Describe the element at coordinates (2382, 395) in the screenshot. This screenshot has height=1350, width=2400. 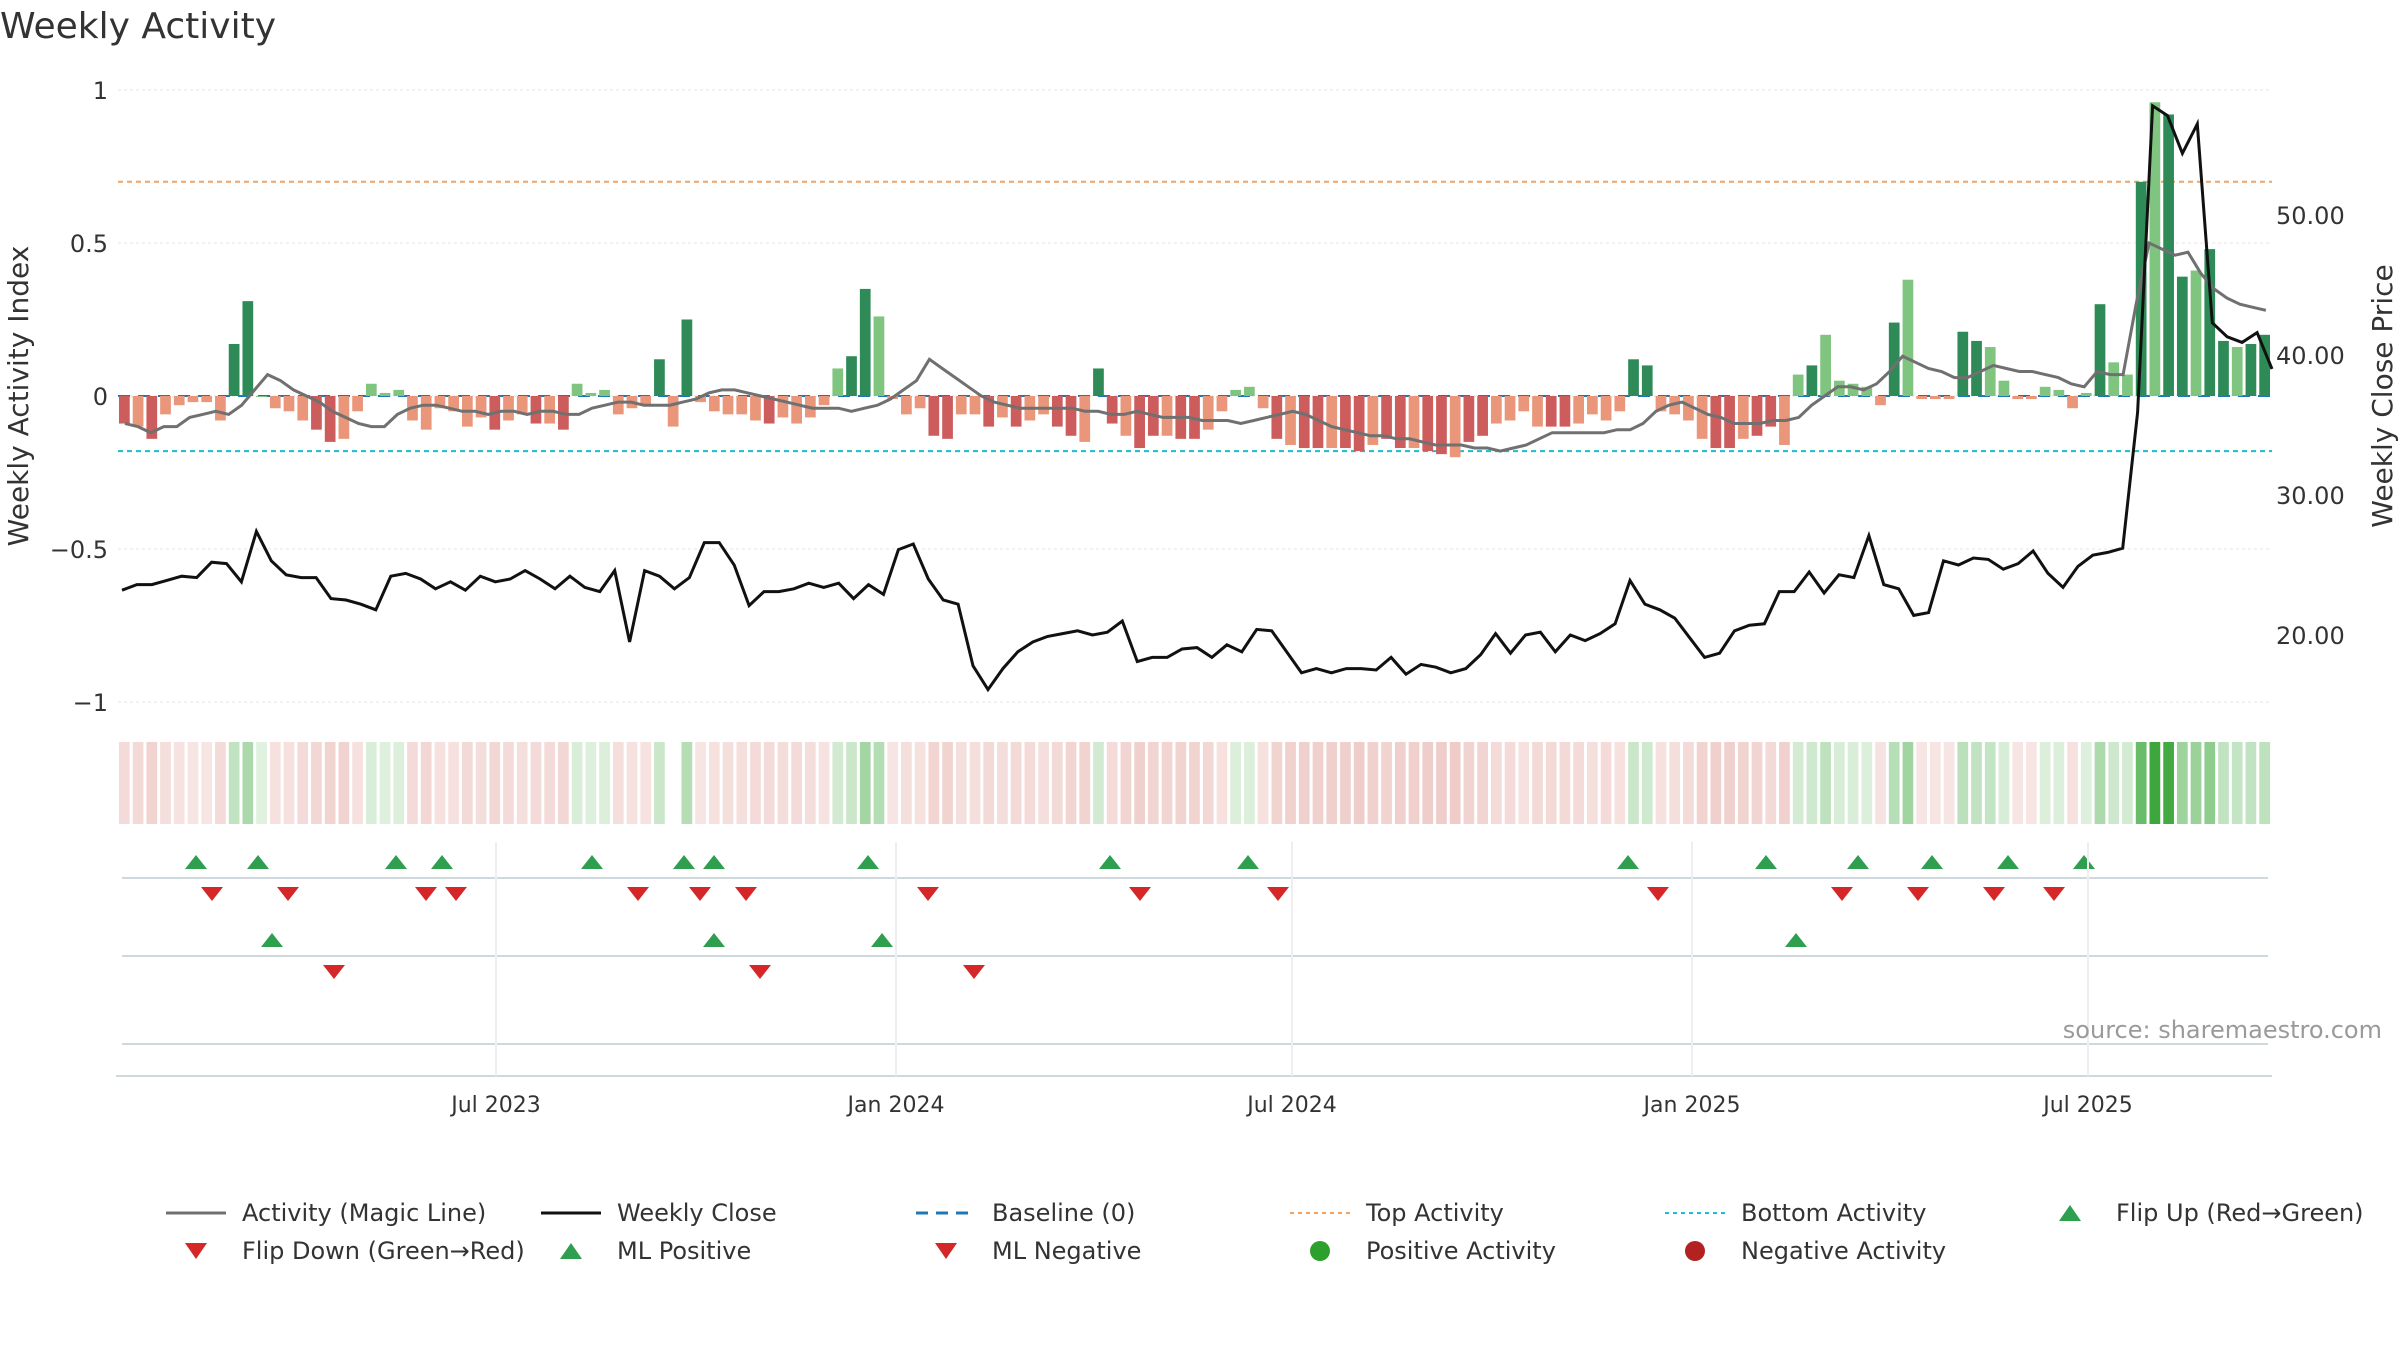
I see `y2-axis-title: Weekly Close Price` at that location.